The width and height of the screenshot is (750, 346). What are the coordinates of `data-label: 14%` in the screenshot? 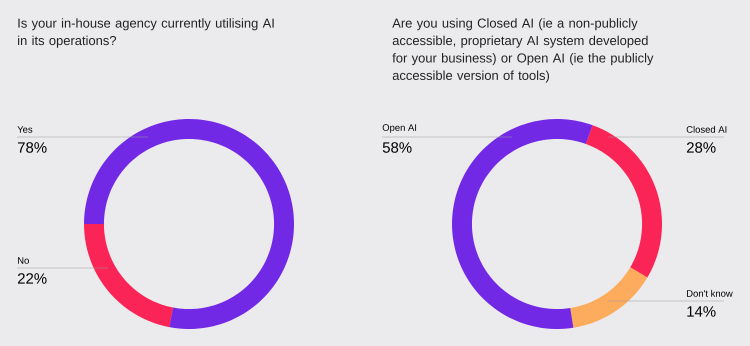 It's located at (701, 311).